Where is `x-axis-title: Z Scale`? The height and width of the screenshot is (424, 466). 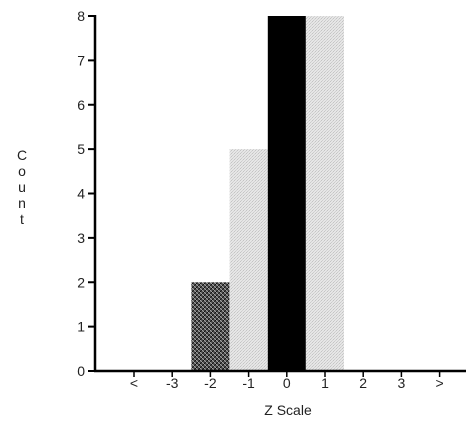
x-axis-title: Z Scale is located at coordinates (288, 410).